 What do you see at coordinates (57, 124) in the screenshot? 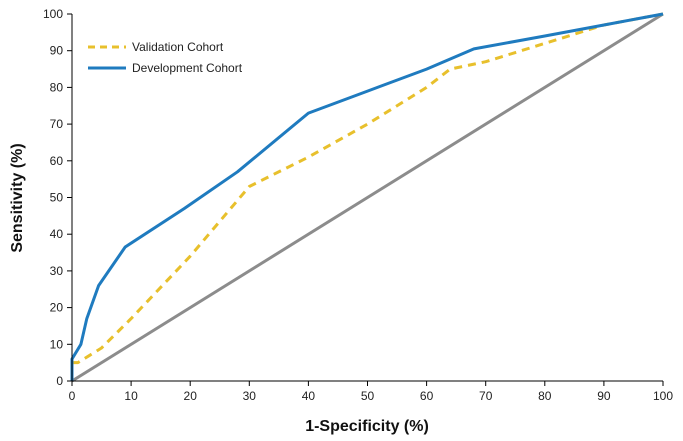
I see `y-tick-label: 70` at bounding box center [57, 124].